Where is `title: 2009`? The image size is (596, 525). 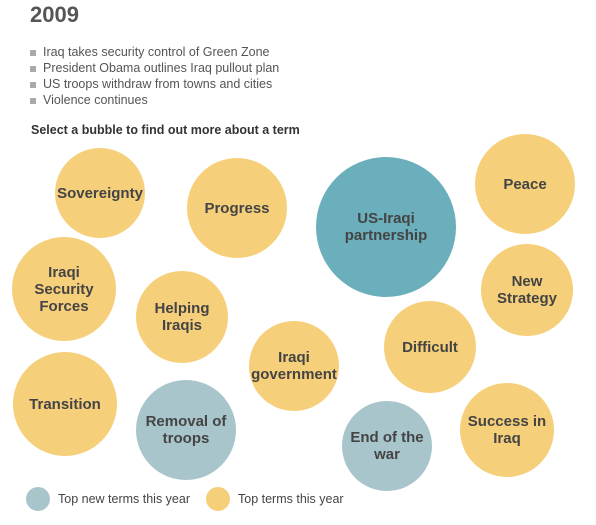
title: 2009 is located at coordinates (54, 14).